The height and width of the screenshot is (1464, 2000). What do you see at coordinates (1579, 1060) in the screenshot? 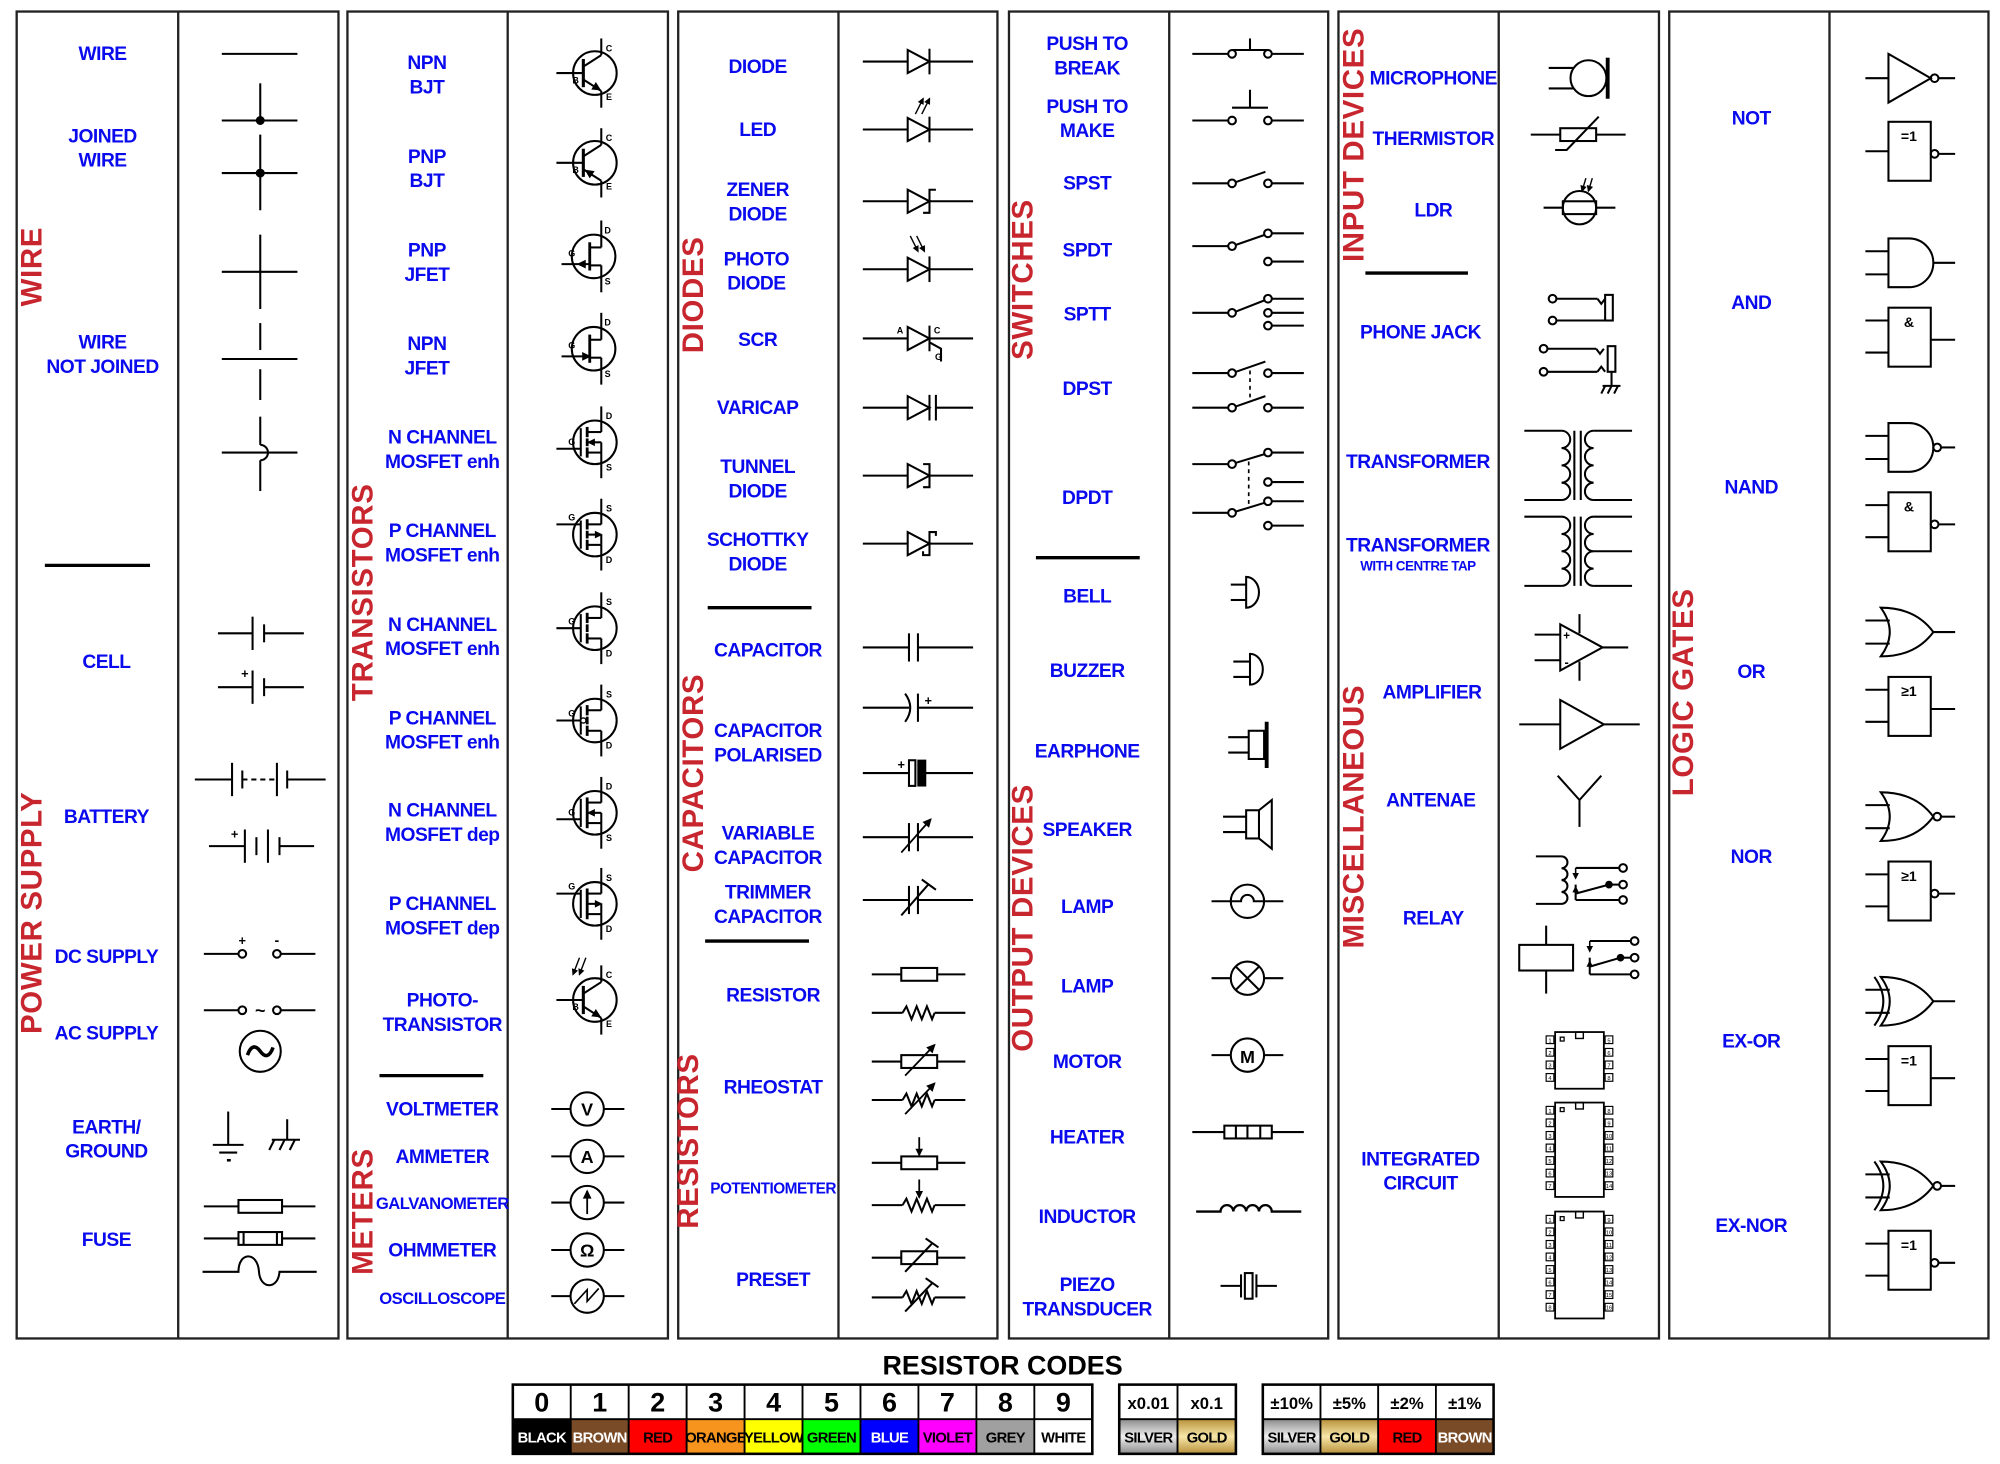
I see `ic-8-pin-icon: 1 5 2 6 3 7 4 8` at bounding box center [1579, 1060].